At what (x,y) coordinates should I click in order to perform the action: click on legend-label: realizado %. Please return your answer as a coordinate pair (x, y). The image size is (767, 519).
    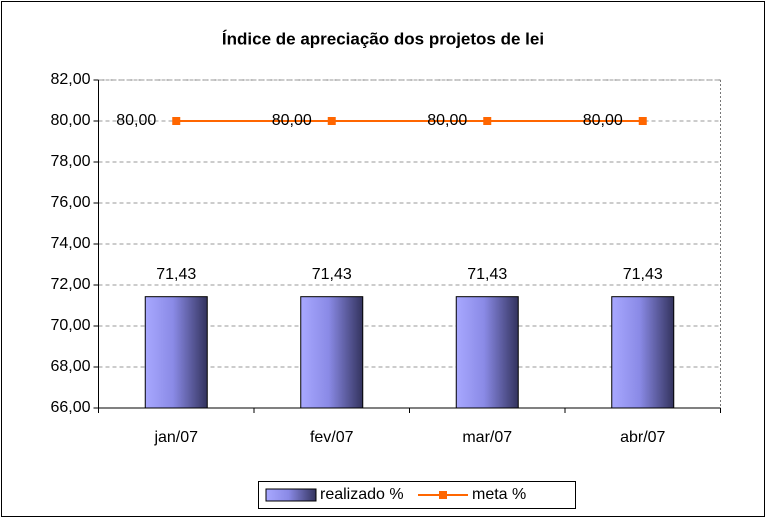
    Looking at the image, I should click on (362, 494).